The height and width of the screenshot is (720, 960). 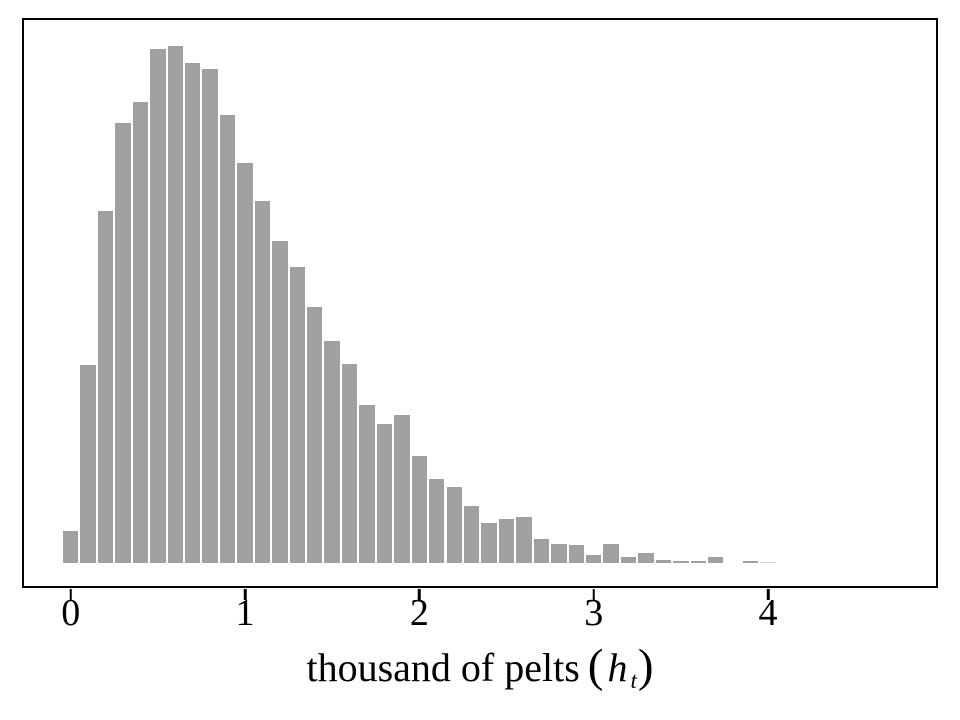 I want to click on open-paren: (, so click(x=595, y=666).